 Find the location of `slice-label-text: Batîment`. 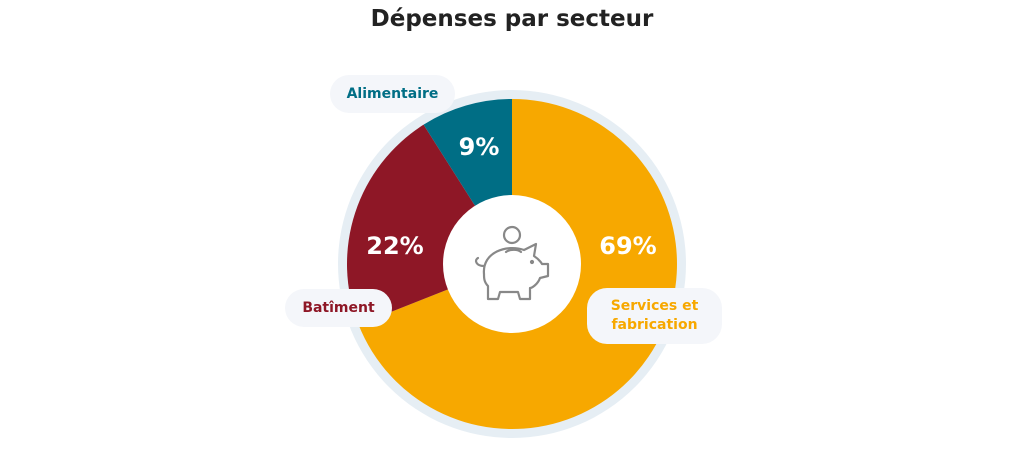

slice-label-text: Batîment is located at coordinates (338, 307).